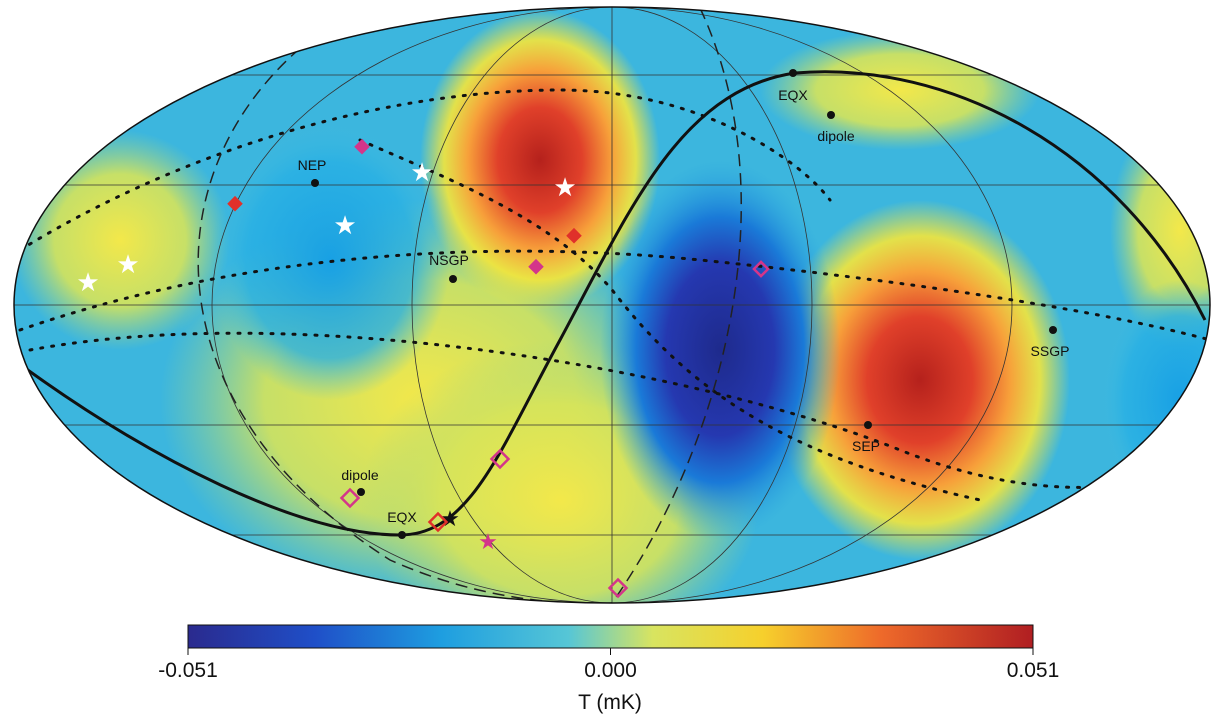 The image size is (1219, 720). What do you see at coordinates (1033, 670) in the screenshot?
I see `colorbar-tick-label: 0.051` at bounding box center [1033, 670].